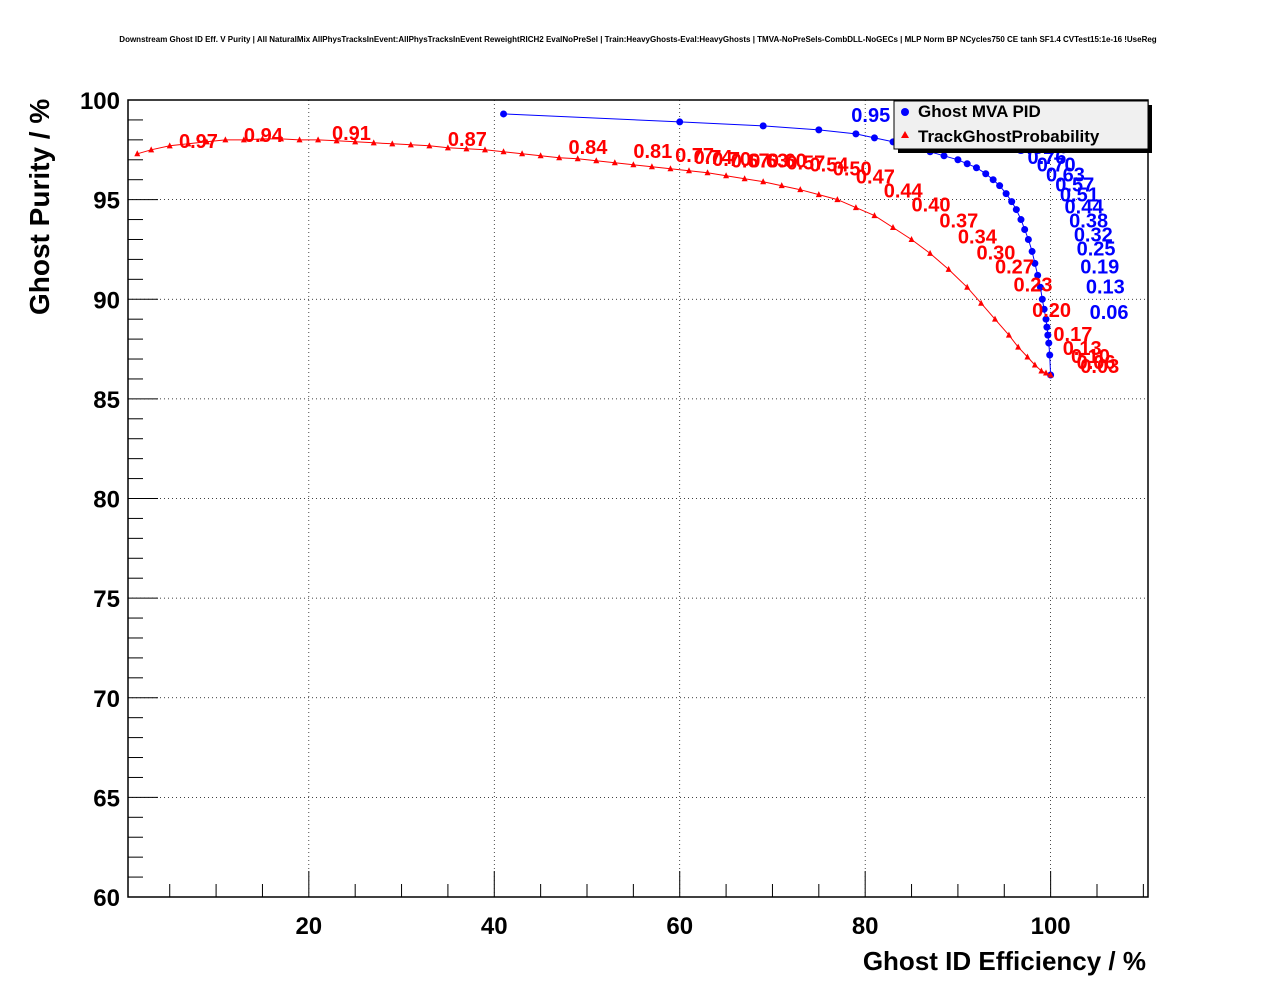 The width and height of the screenshot is (1276, 996). What do you see at coordinates (39, 207) in the screenshot?
I see `y-axis-title: Ghost Purity / %` at bounding box center [39, 207].